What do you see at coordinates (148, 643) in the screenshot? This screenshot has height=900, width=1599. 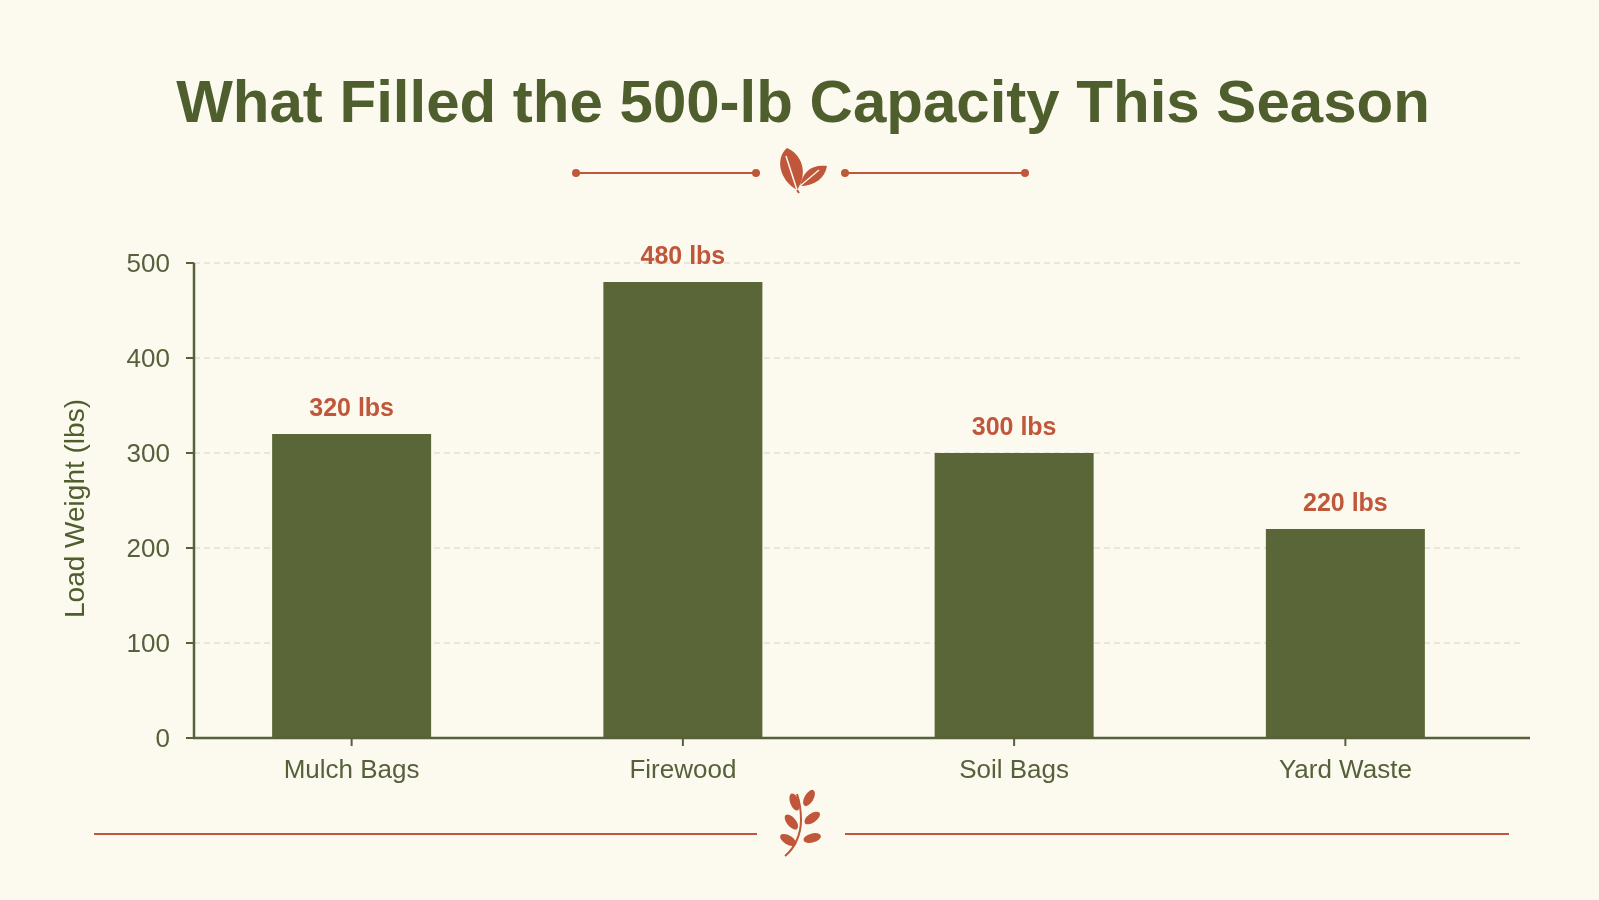 I see `y-tick-label: 100` at bounding box center [148, 643].